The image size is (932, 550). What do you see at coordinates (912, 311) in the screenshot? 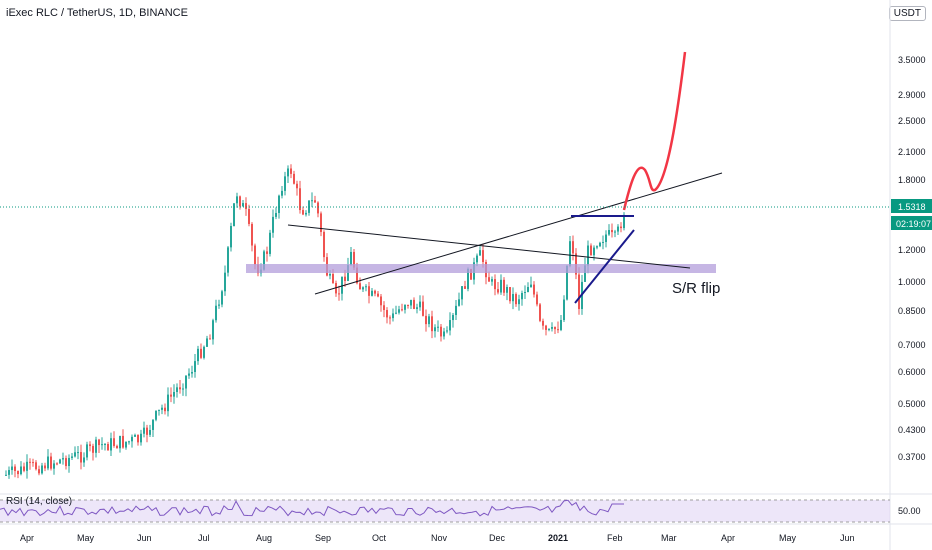
I see `price-label: 0.8500` at bounding box center [912, 311].